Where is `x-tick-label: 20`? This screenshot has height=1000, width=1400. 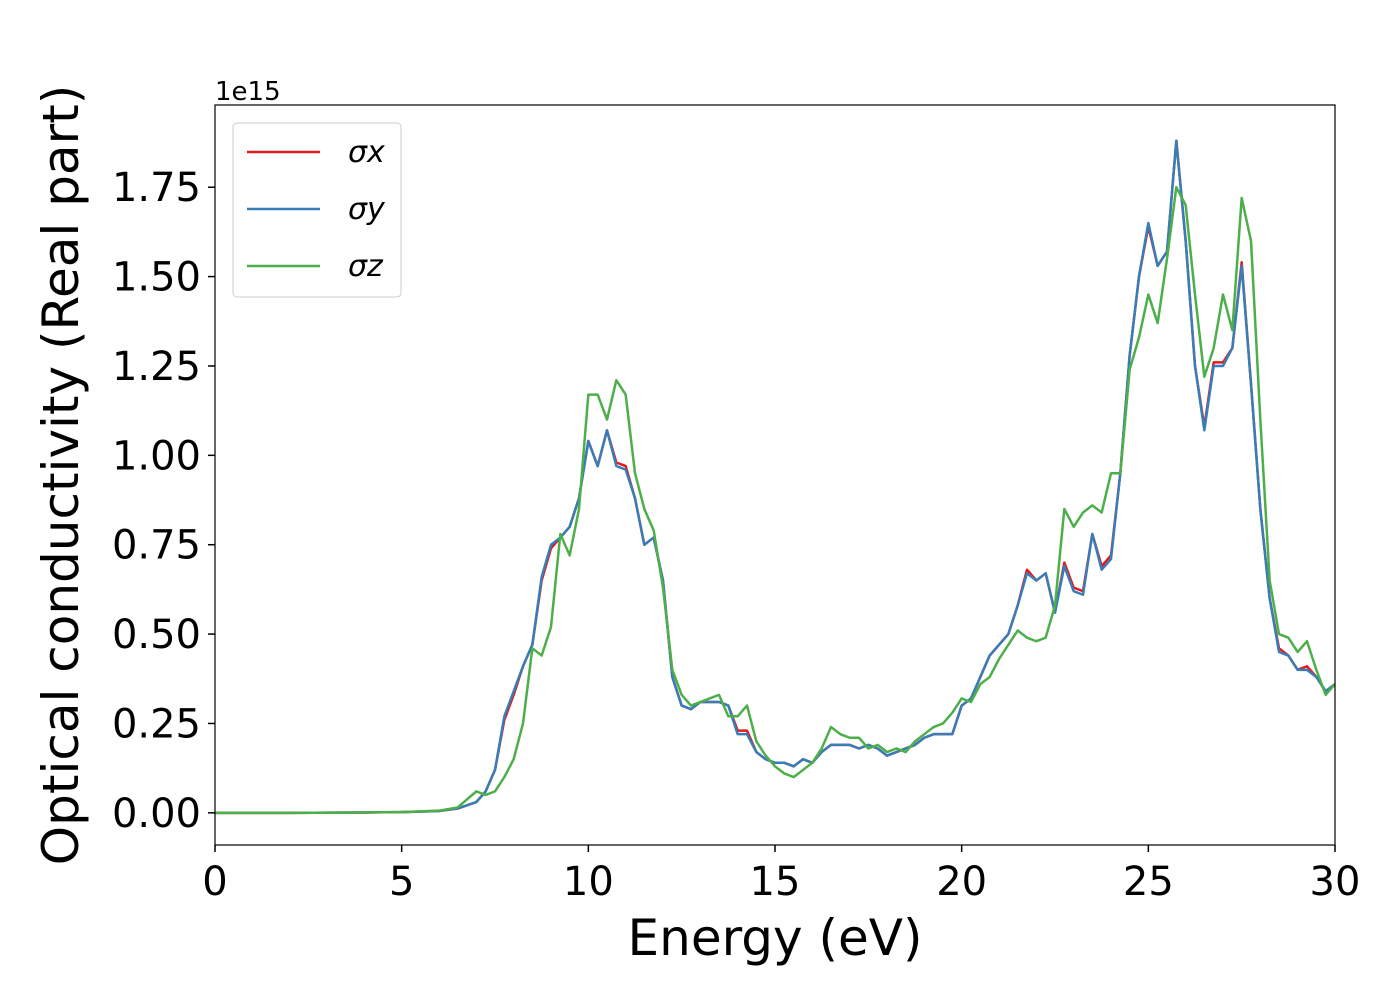
x-tick-label: 20 is located at coordinates (961, 882).